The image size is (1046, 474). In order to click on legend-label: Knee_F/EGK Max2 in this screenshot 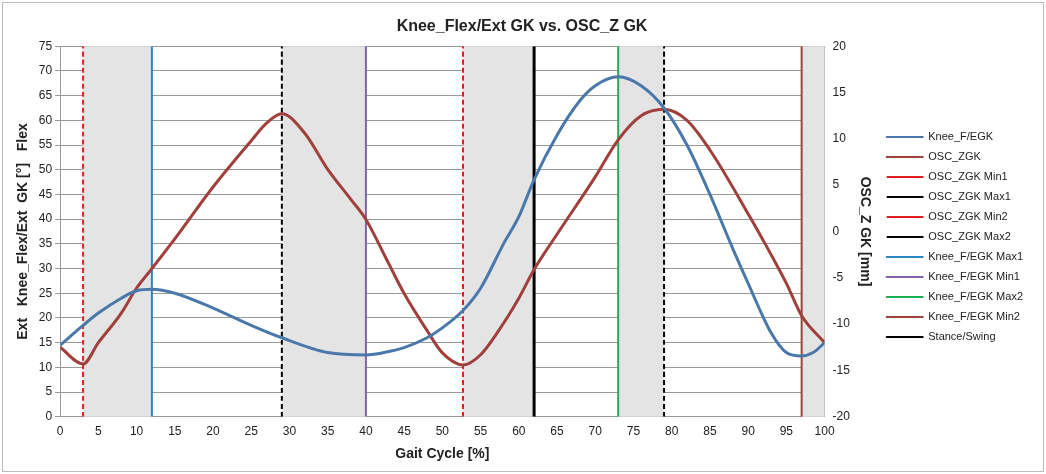, I will do `click(976, 296)`.